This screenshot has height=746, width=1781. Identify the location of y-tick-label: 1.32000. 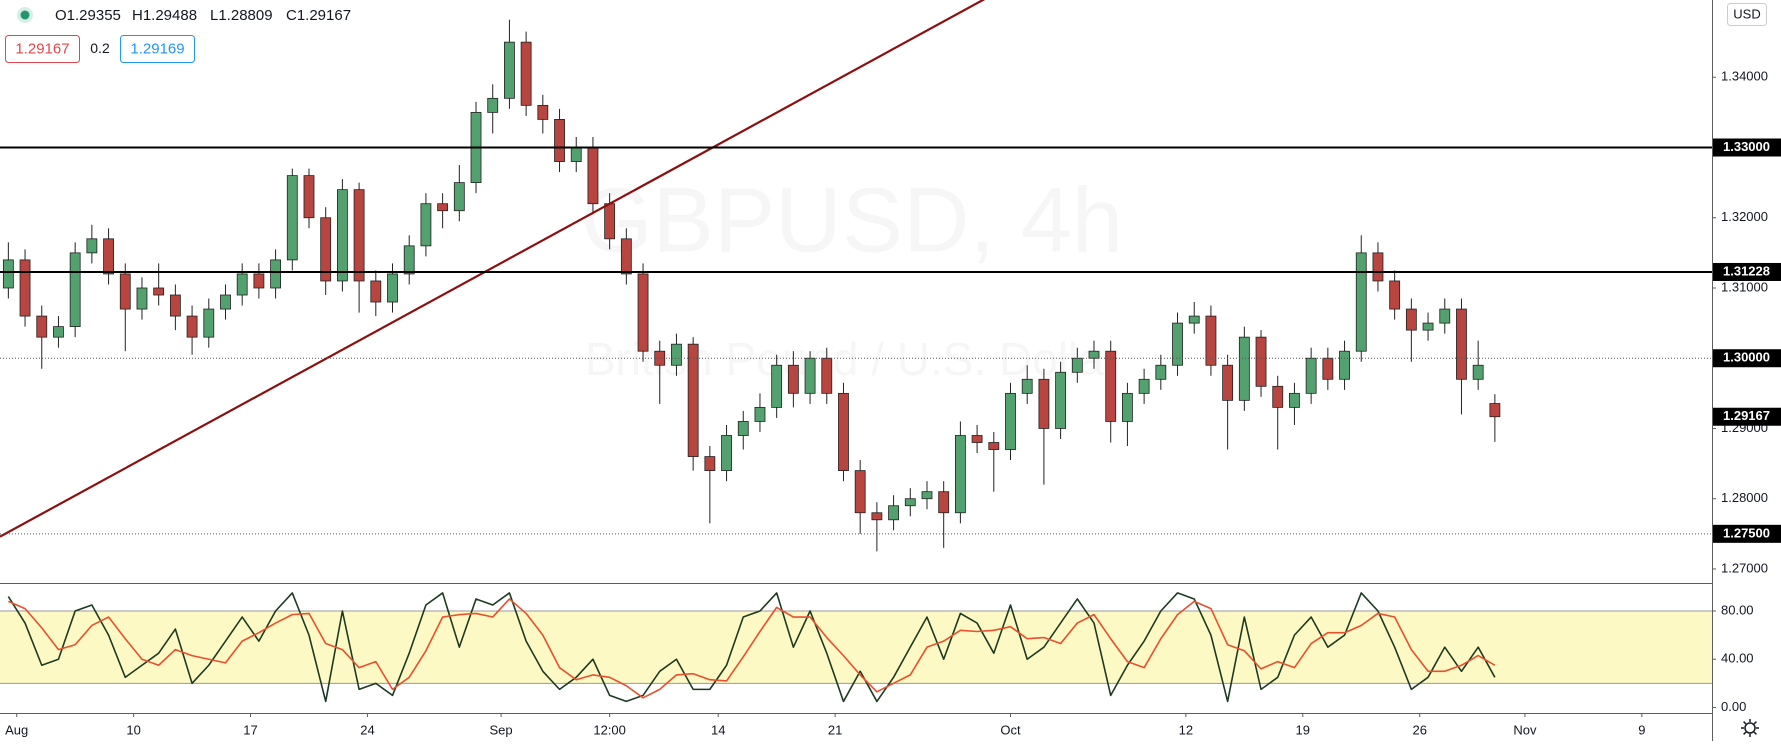
(1744, 216).